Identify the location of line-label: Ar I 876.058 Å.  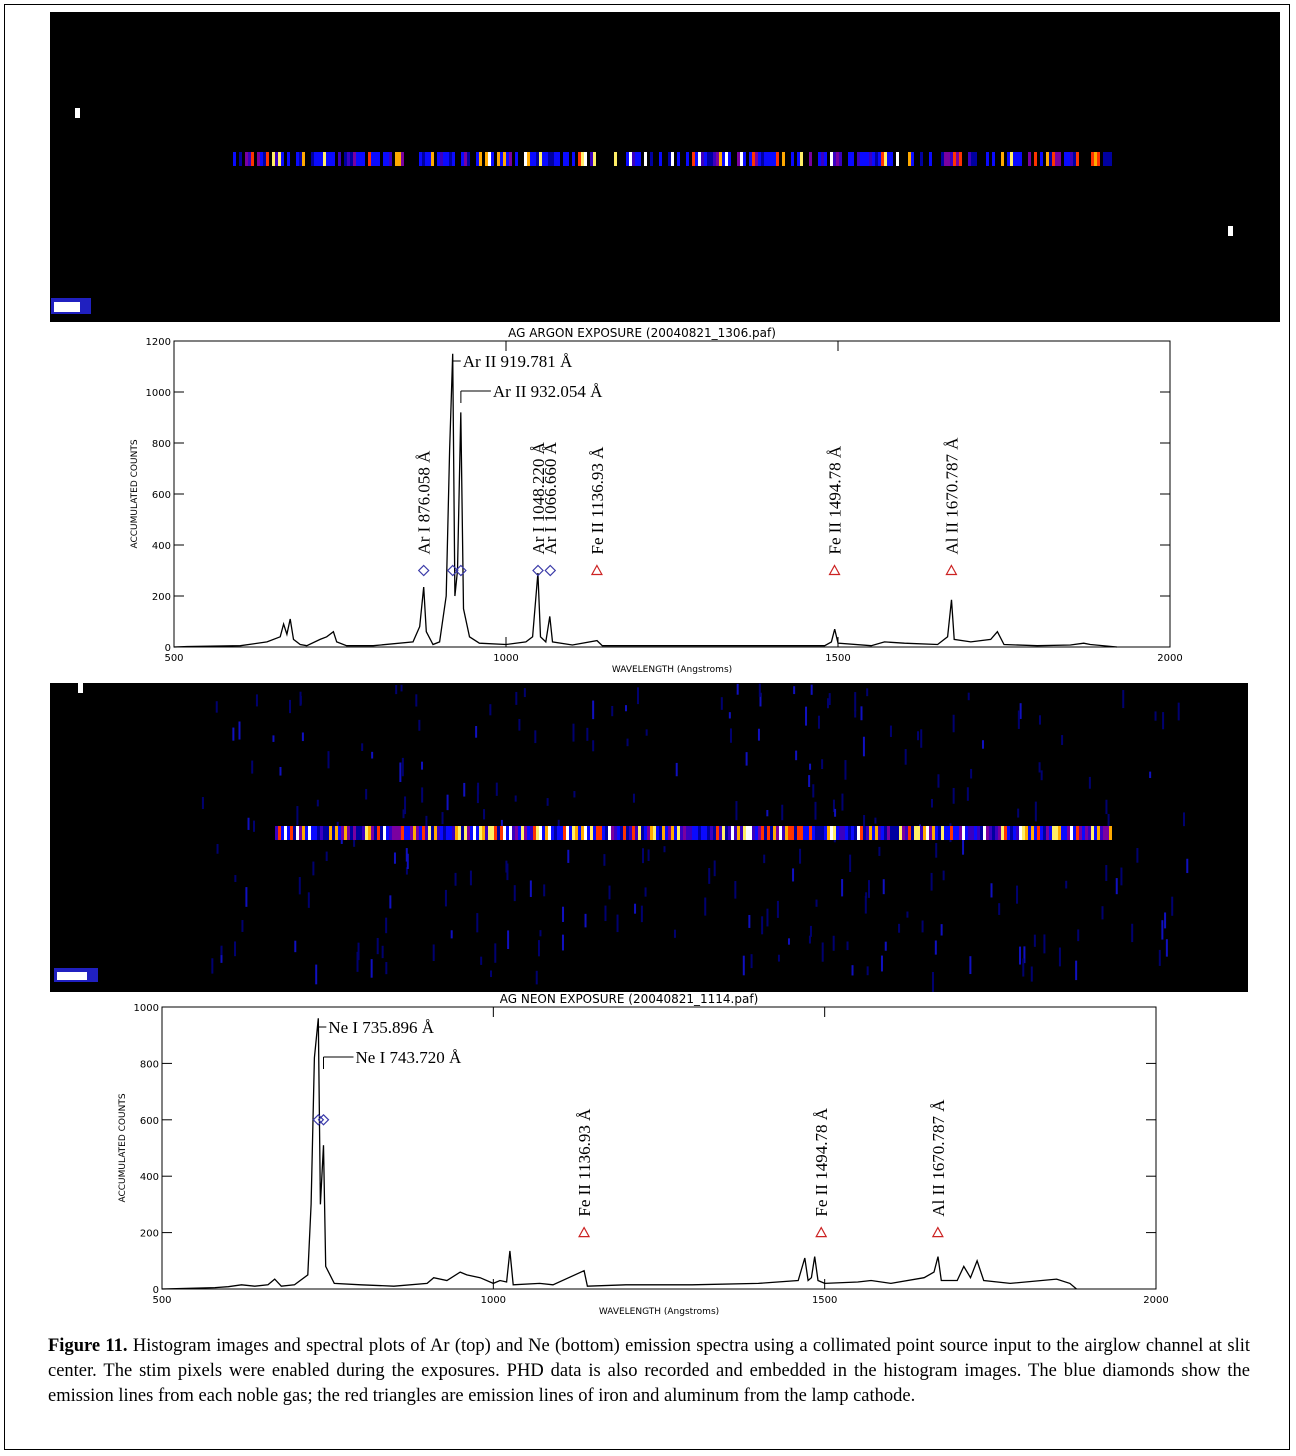
(424, 502).